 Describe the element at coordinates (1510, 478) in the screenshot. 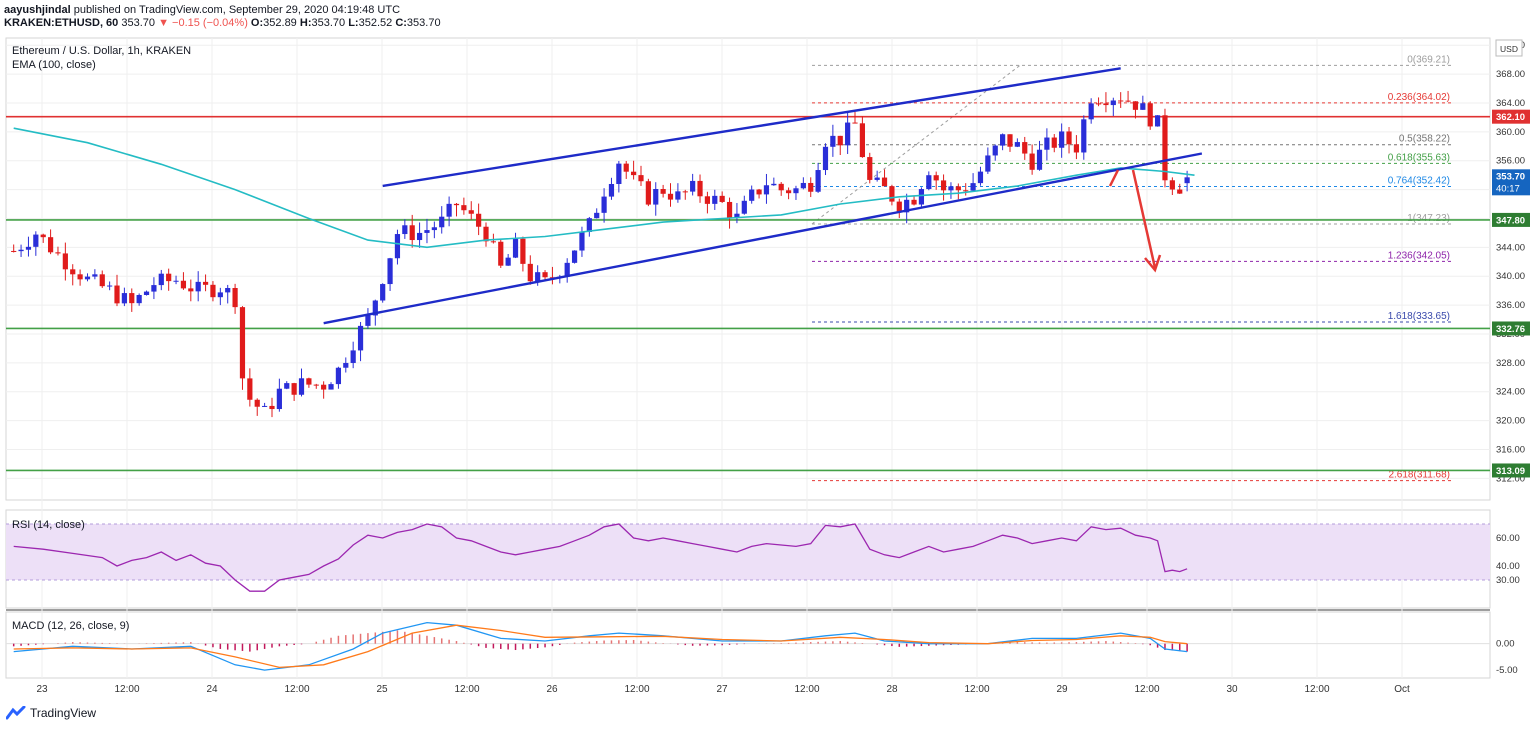

I see `y-tick-label: 312.00` at that location.